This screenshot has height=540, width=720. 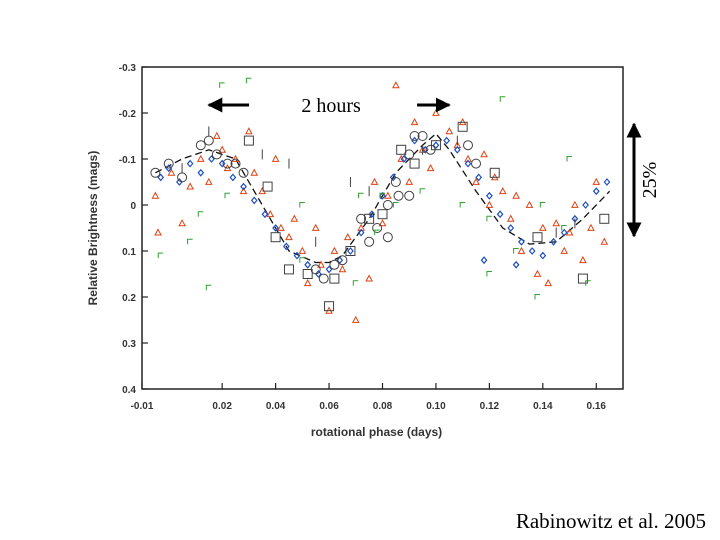 I want to click on x-tick-label: 0.10, so click(x=436, y=406).